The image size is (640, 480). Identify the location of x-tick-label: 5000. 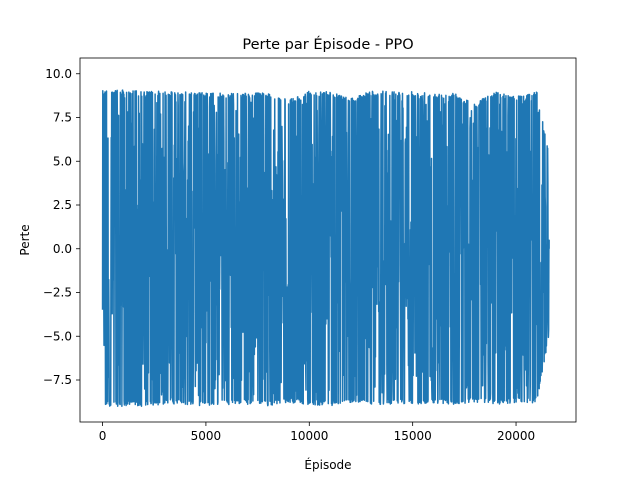
(206, 436).